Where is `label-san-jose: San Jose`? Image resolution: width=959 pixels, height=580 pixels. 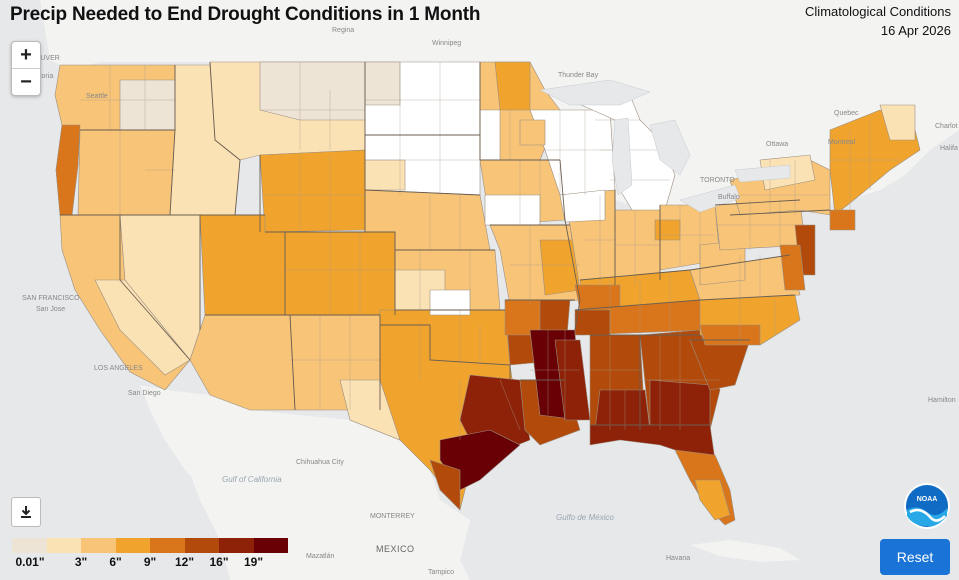 label-san-jose: San Jose is located at coordinates (50, 309).